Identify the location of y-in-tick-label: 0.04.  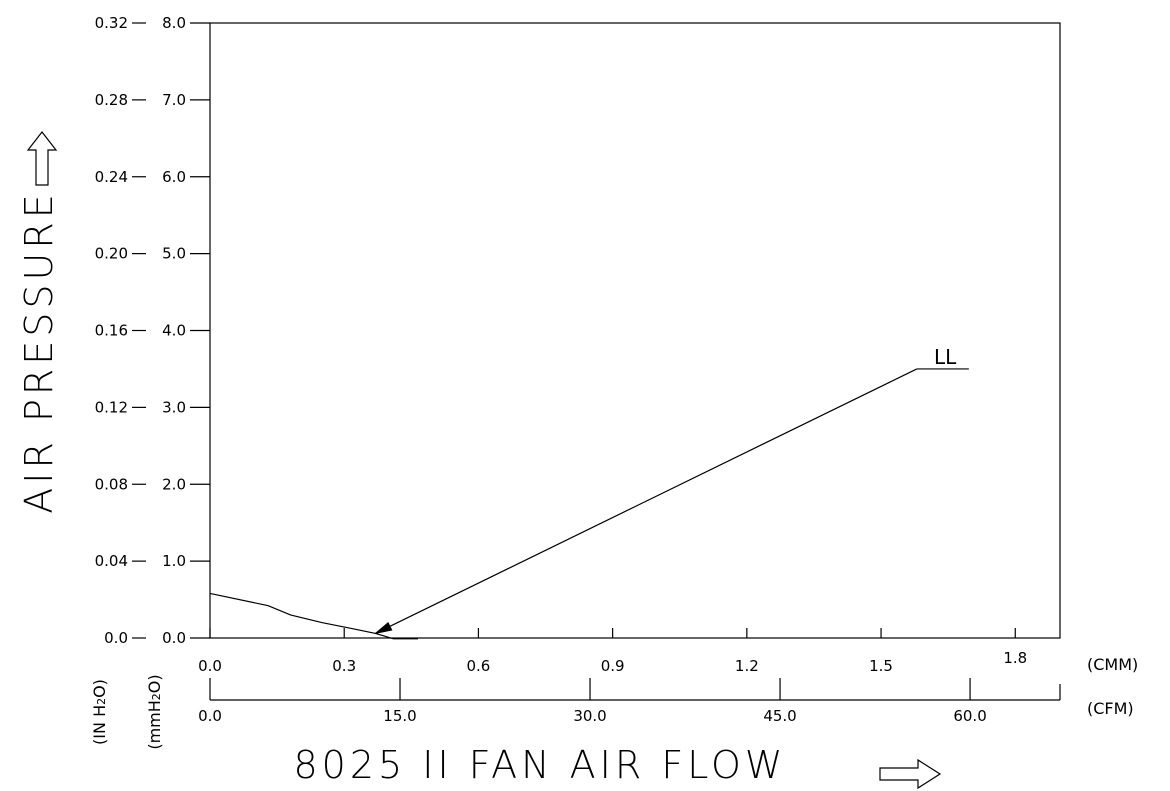
(111, 561).